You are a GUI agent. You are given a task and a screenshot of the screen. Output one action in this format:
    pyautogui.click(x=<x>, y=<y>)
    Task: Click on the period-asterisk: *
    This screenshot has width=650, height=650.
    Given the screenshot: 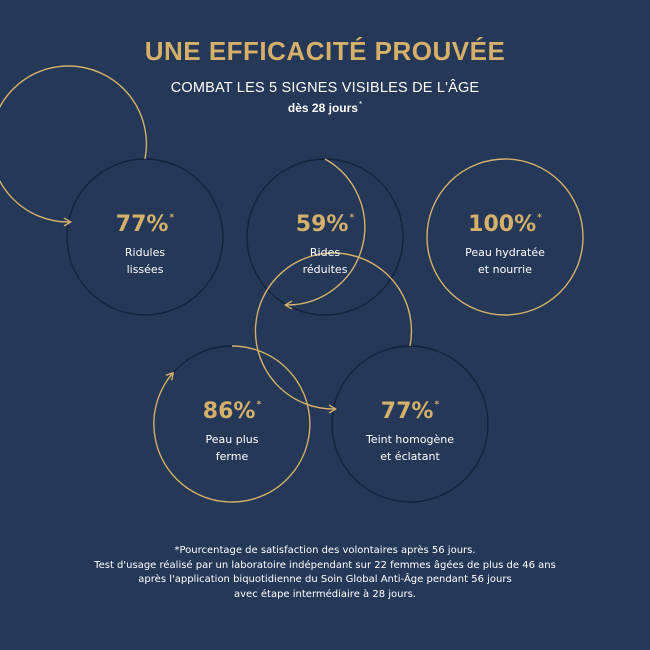 What is the action you would take?
    pyautogui.click(x=360, y=104)
    